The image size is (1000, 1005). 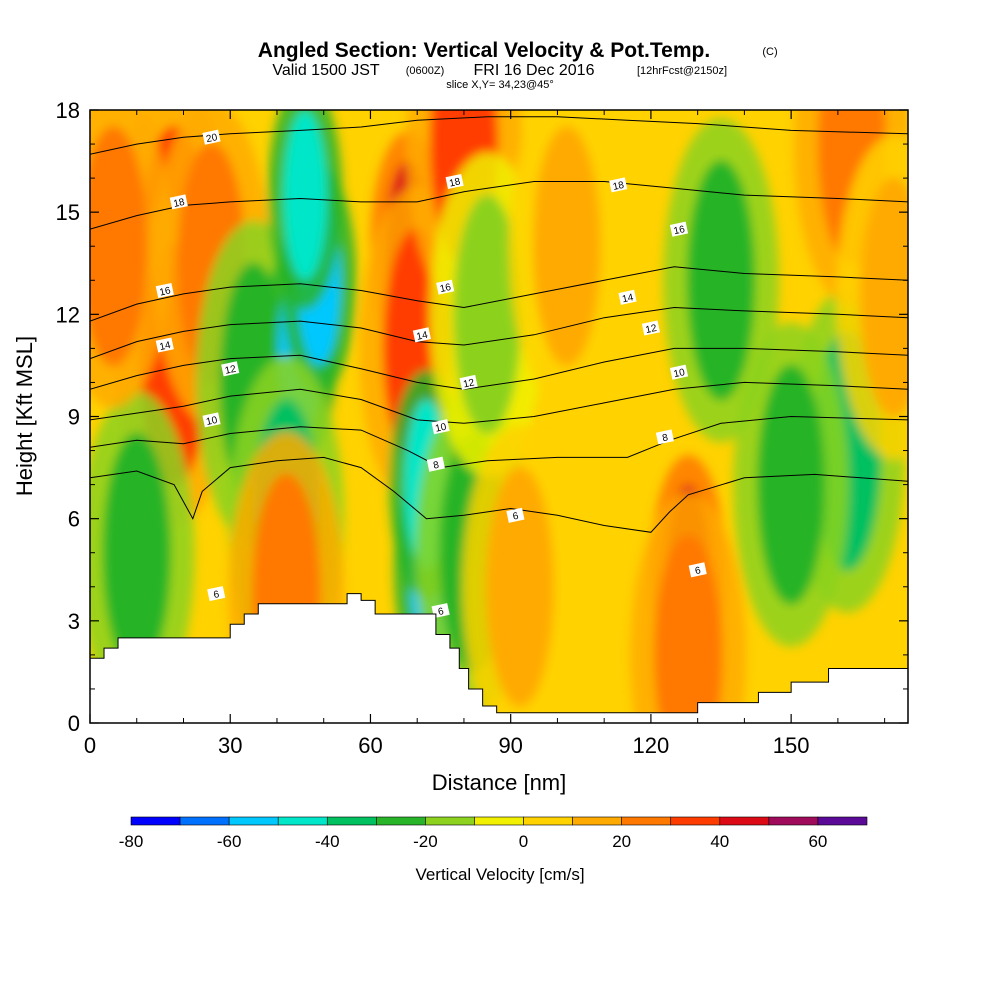 What do you see at coordinates (229, 841) in the screenshot?
I see `colorbar-tick--60: -60` at bounding box center [229, 841].